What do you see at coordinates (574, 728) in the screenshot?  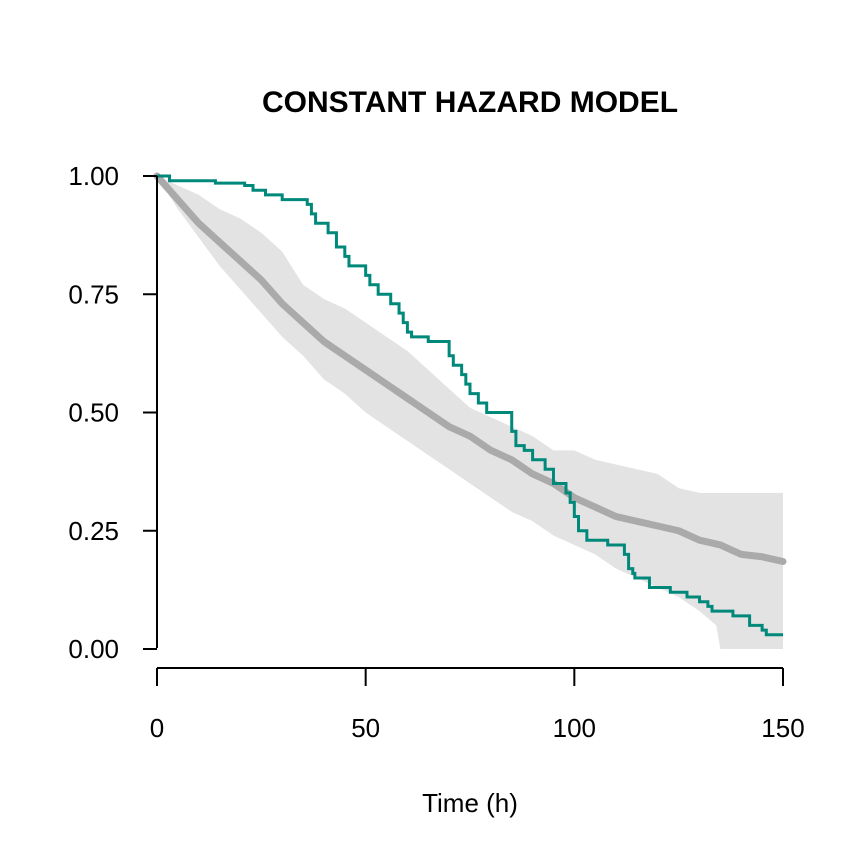 I see `x-tick-label: 100` at bounding box center [574, 728].